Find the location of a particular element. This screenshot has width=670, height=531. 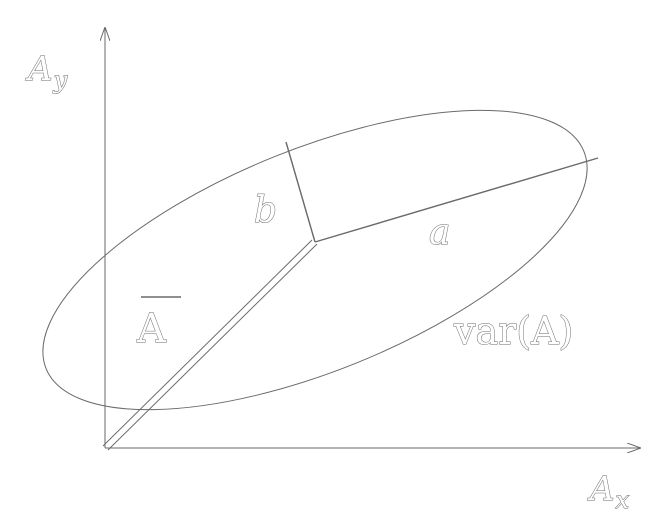

y-axis-label-main: A is located at coordinates (39, 69).